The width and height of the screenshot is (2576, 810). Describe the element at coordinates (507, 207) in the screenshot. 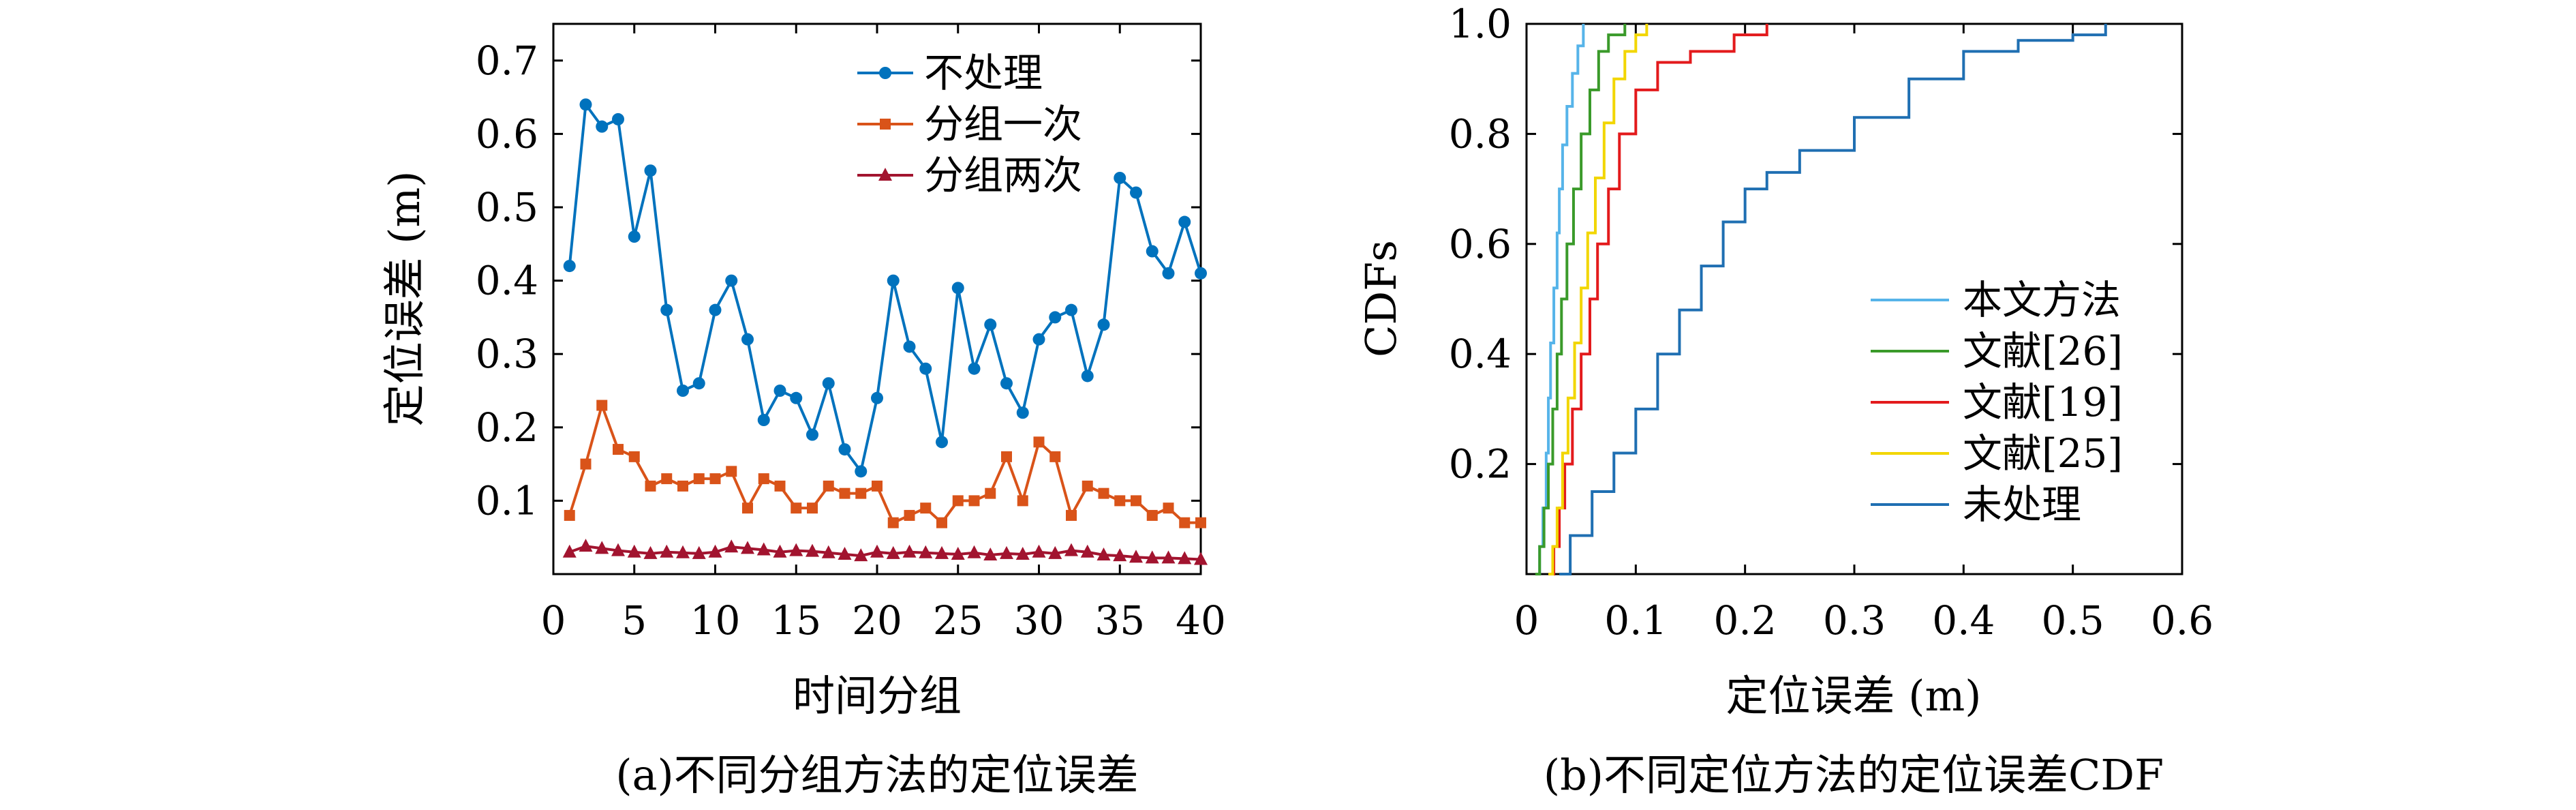

I see `chart-a-ytick-label: 0.5` at that location.